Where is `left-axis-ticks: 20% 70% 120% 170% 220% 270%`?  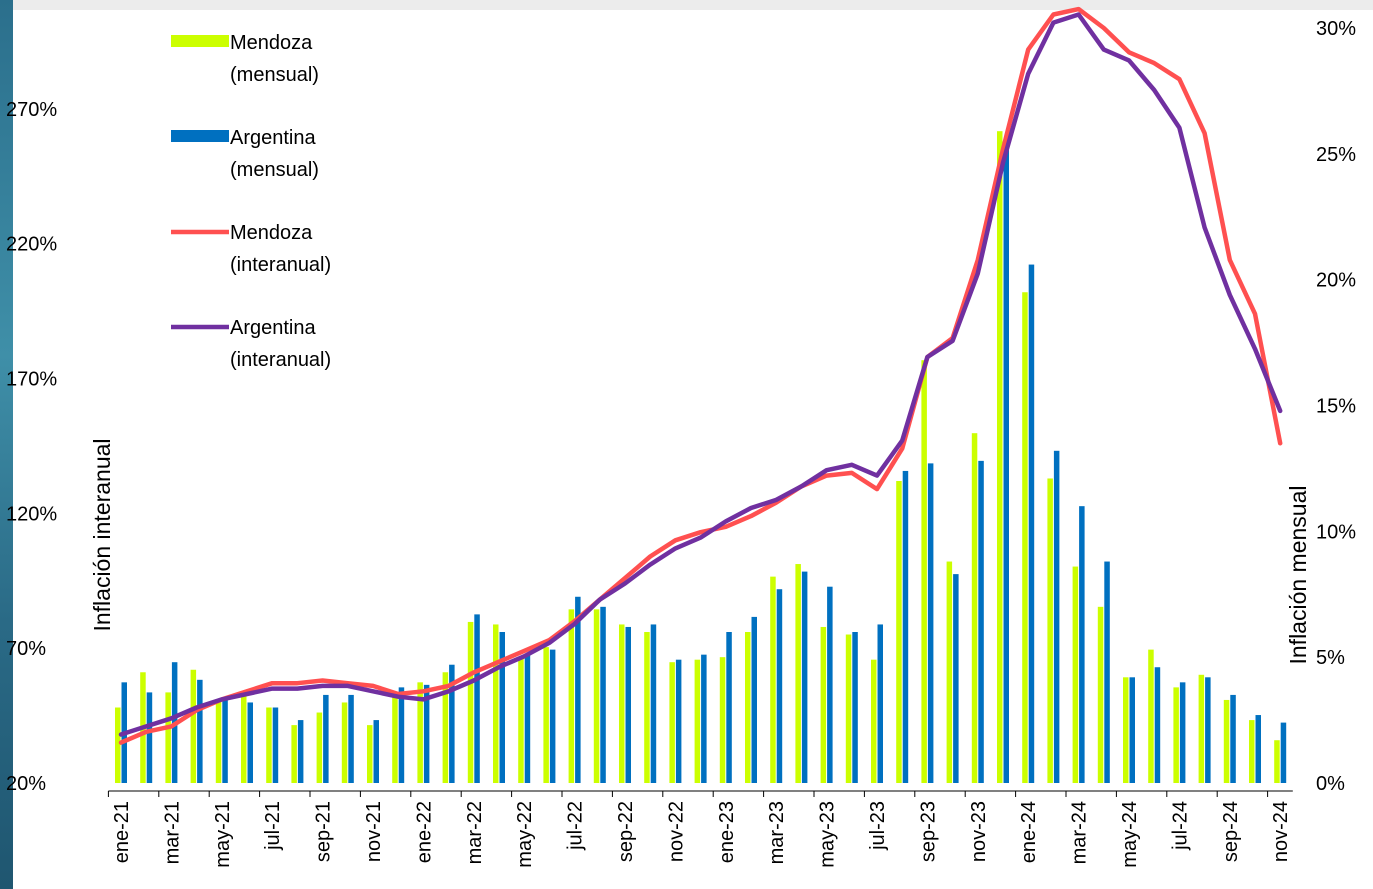 left-axis-ticks: 20% 70% 120% 170% 220% 270% is located at coordinates (31, 447).